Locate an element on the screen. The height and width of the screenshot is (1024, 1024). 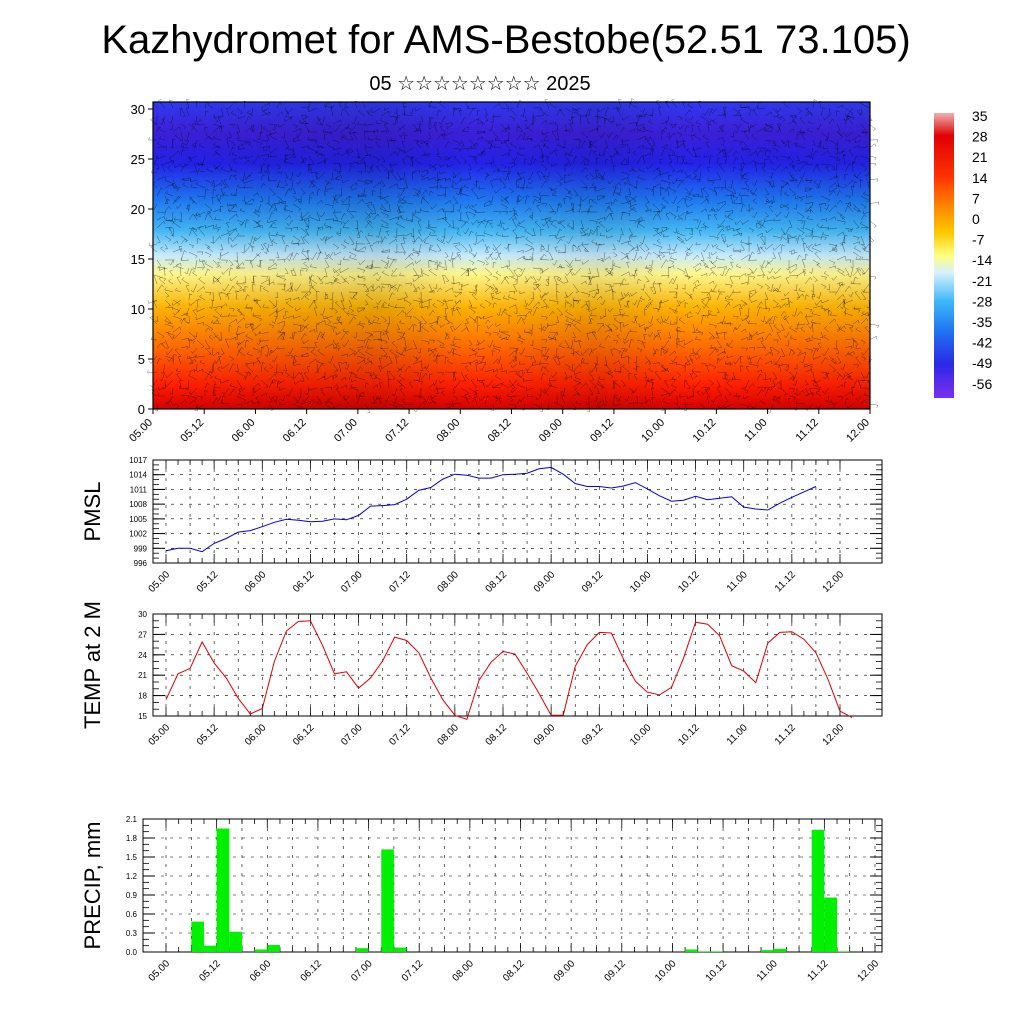
pmsl-y-tick-label: 1017 is located at coordinates (138, 460).